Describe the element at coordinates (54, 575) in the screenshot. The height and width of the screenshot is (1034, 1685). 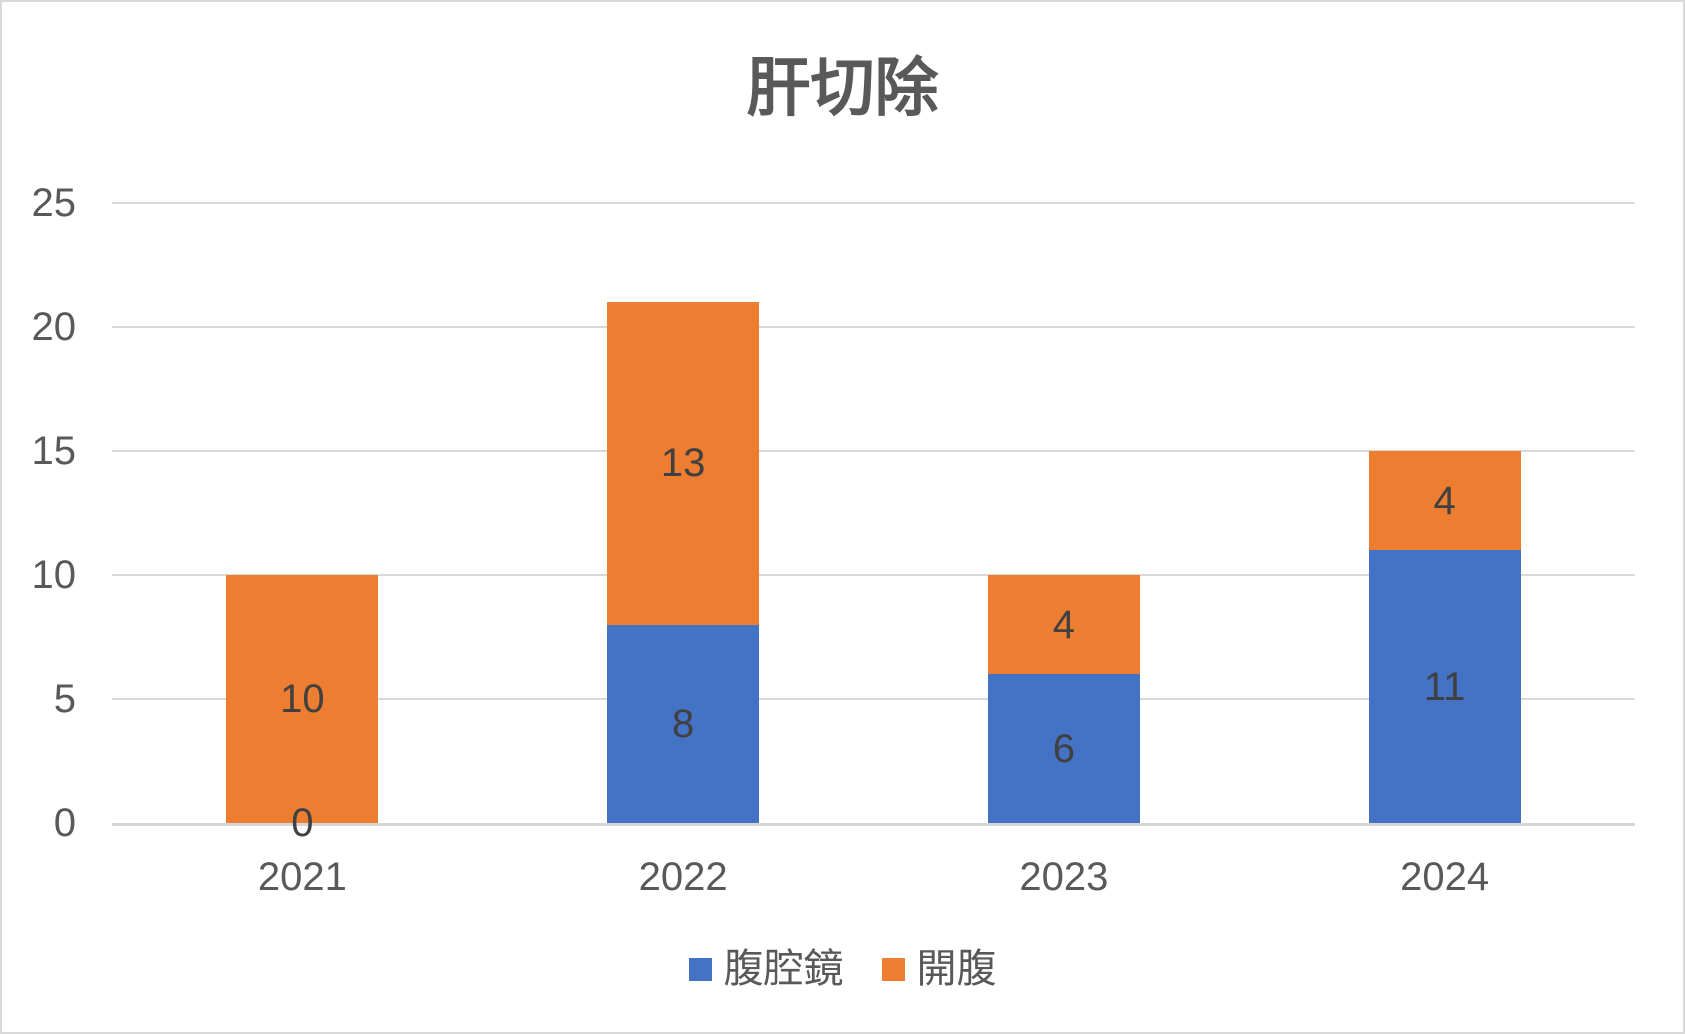
I see `y-axis-tick-label: 10` at that location.